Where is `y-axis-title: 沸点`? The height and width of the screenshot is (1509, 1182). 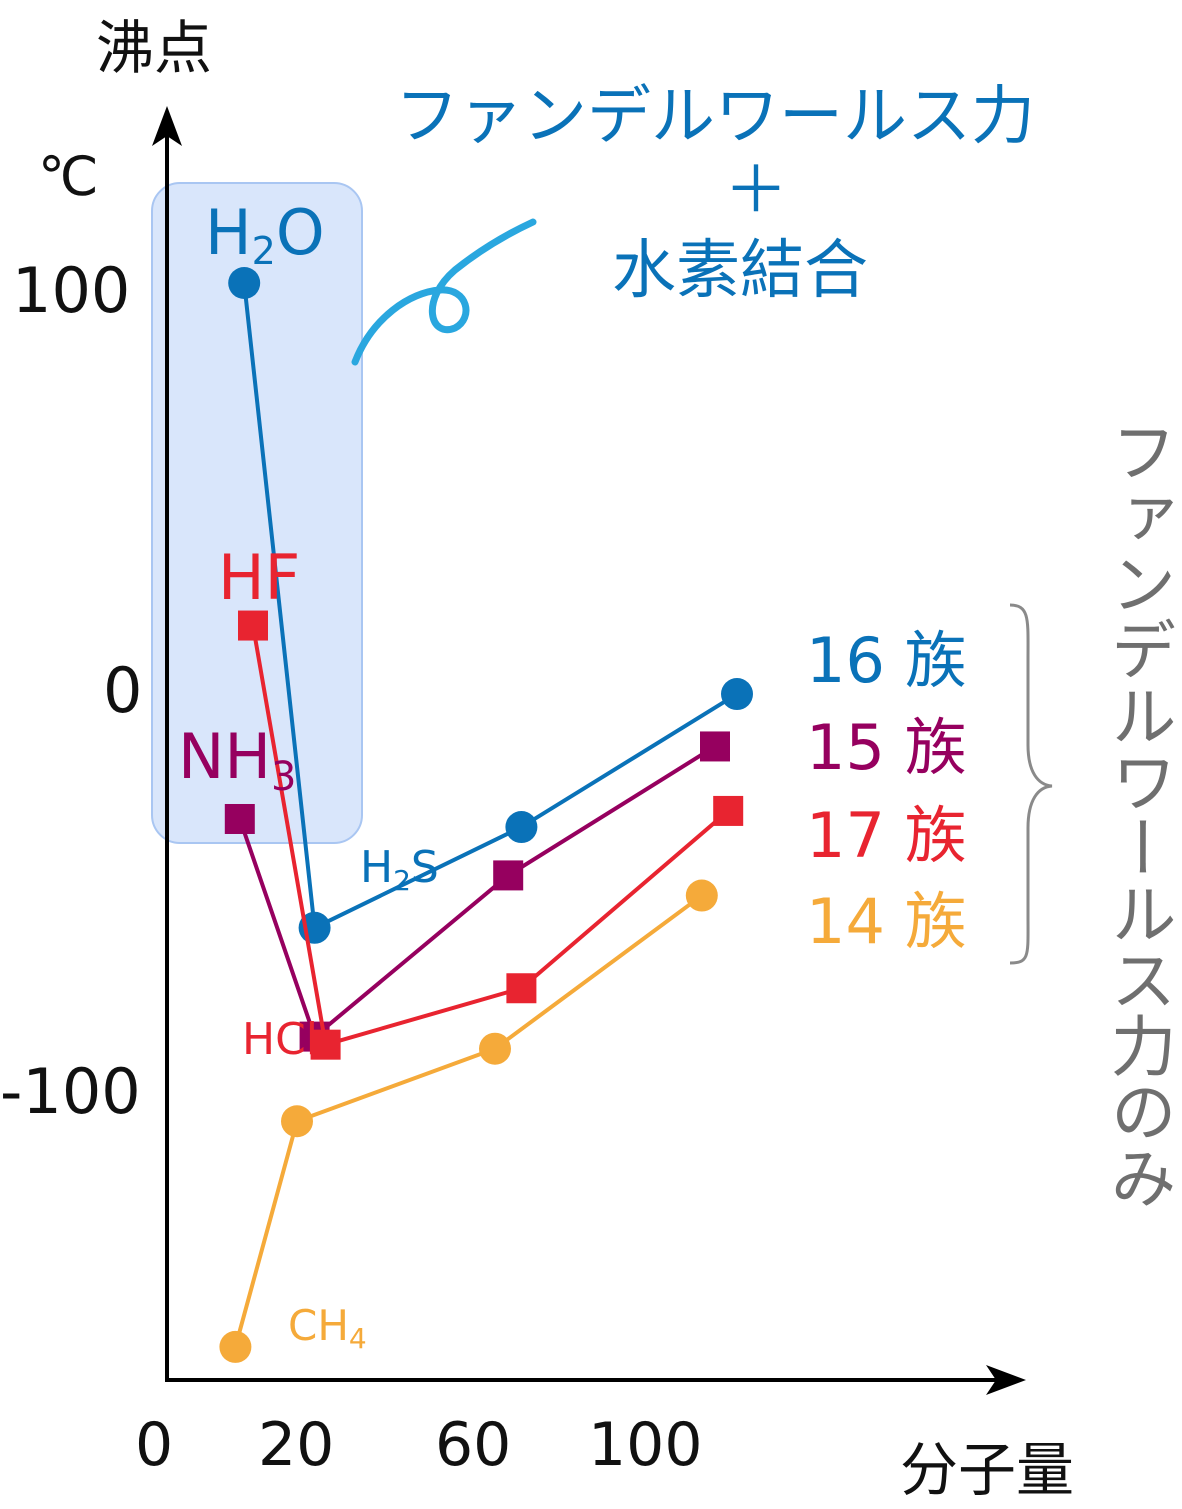 y-axis-title: 沸点 is located at coordinates (154, 48).